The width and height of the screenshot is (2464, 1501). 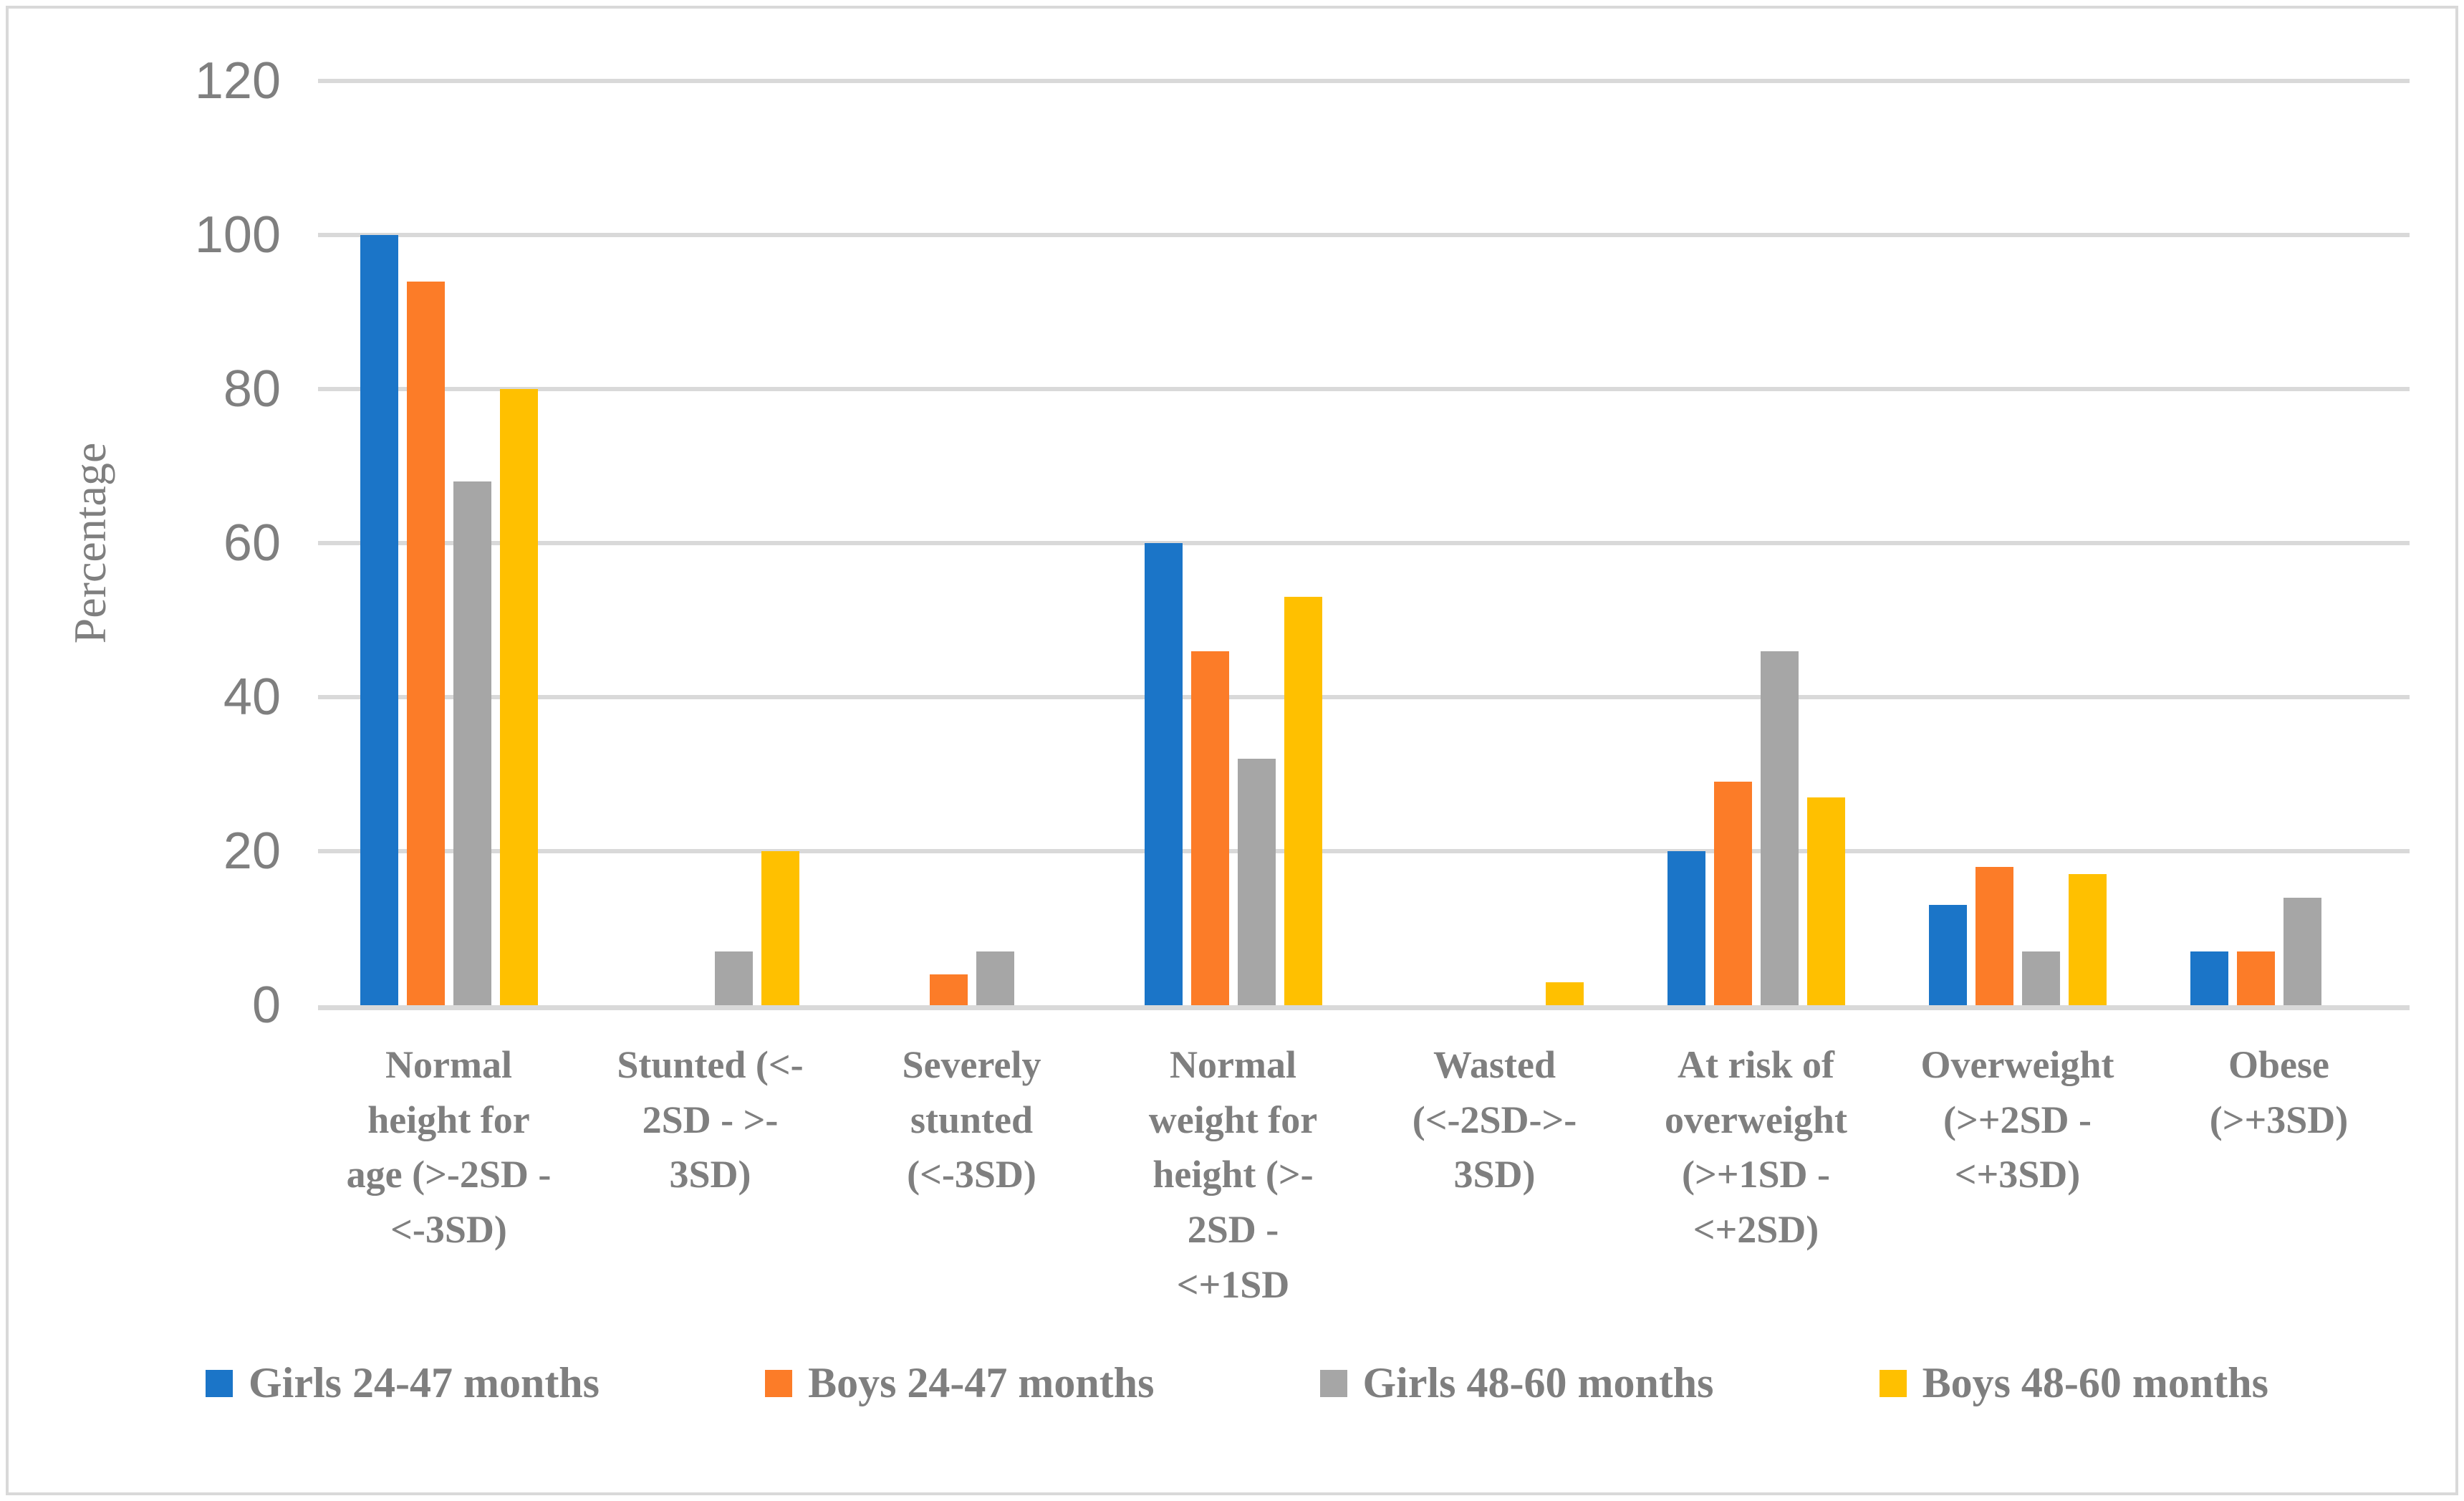 I want to click on bar-boys-24-47-months-cat6, so click(x=1732, y=893).